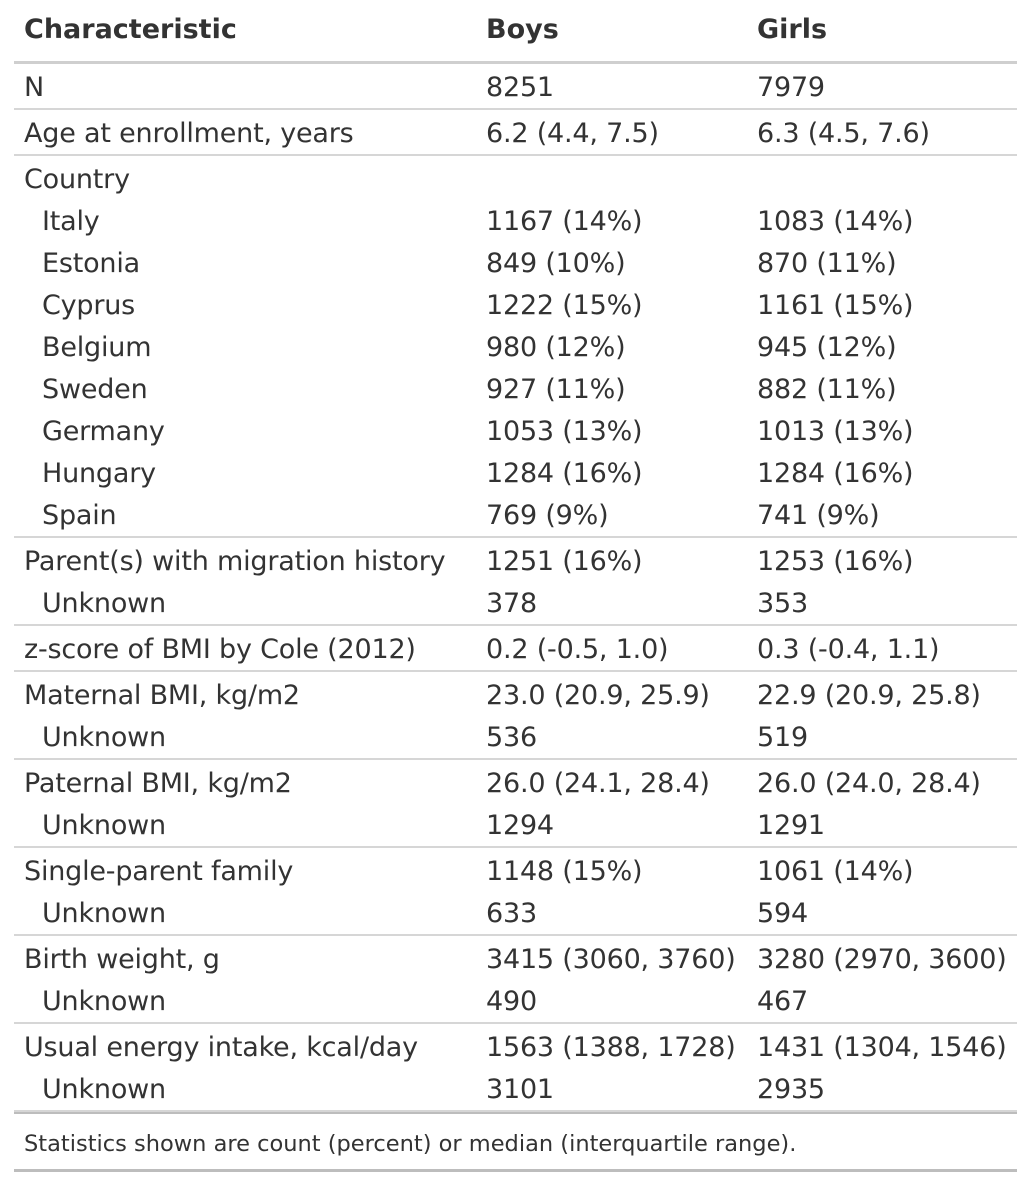 The height and width of the screenshot is (1184, 1030). Describe the element at coordinates (835, 871) in the screenshot. I see `cell-girls: 1061 (14%)` at that location.